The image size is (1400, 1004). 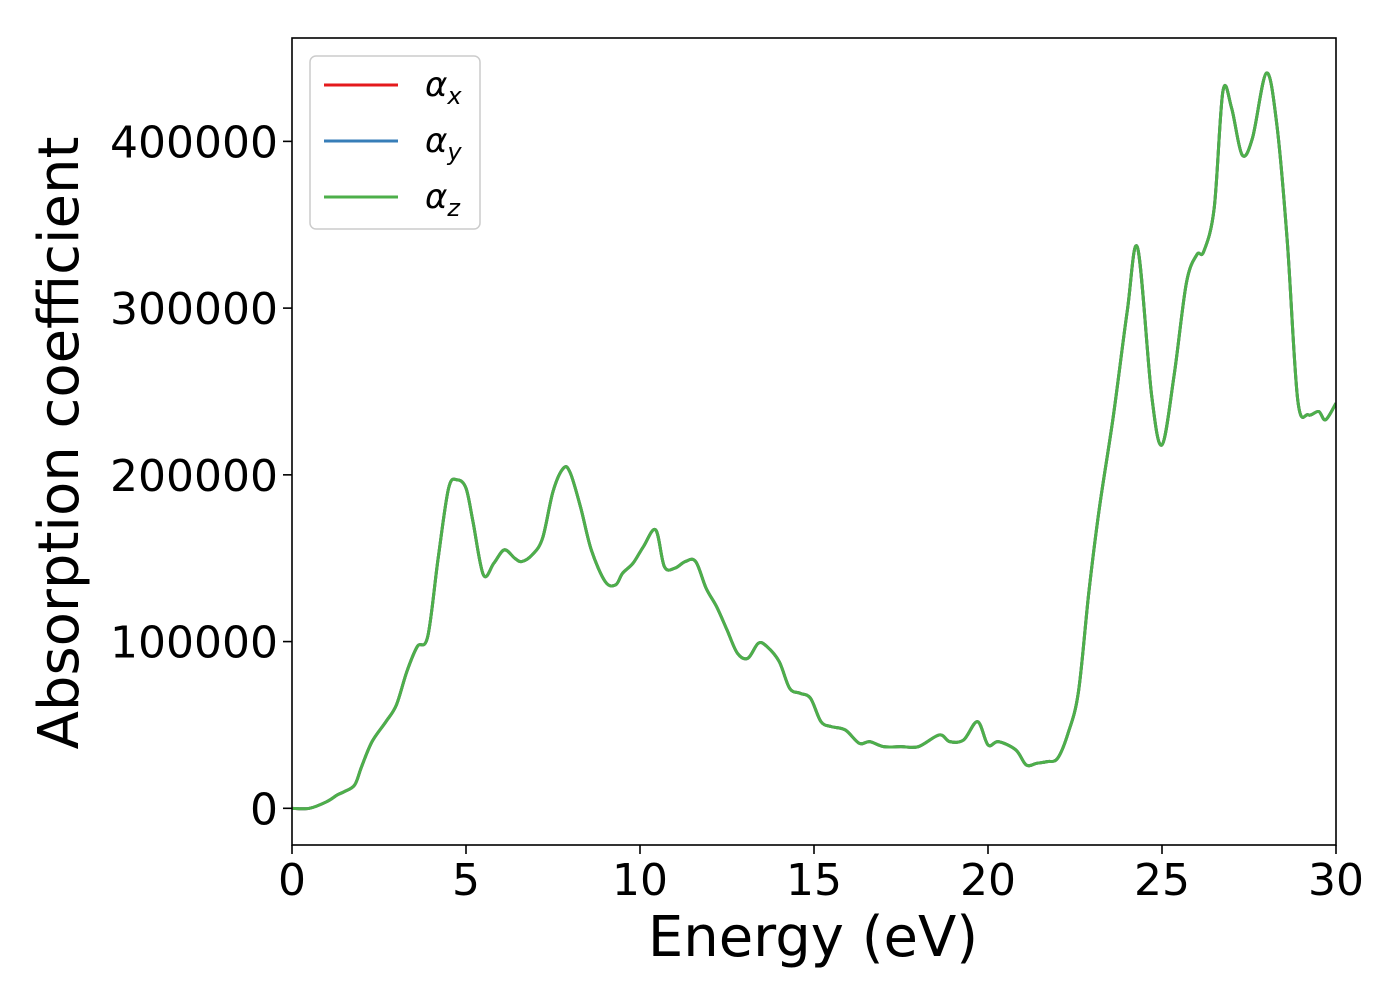 I want to click on legend-label: αz, so click(x=443, y=199).